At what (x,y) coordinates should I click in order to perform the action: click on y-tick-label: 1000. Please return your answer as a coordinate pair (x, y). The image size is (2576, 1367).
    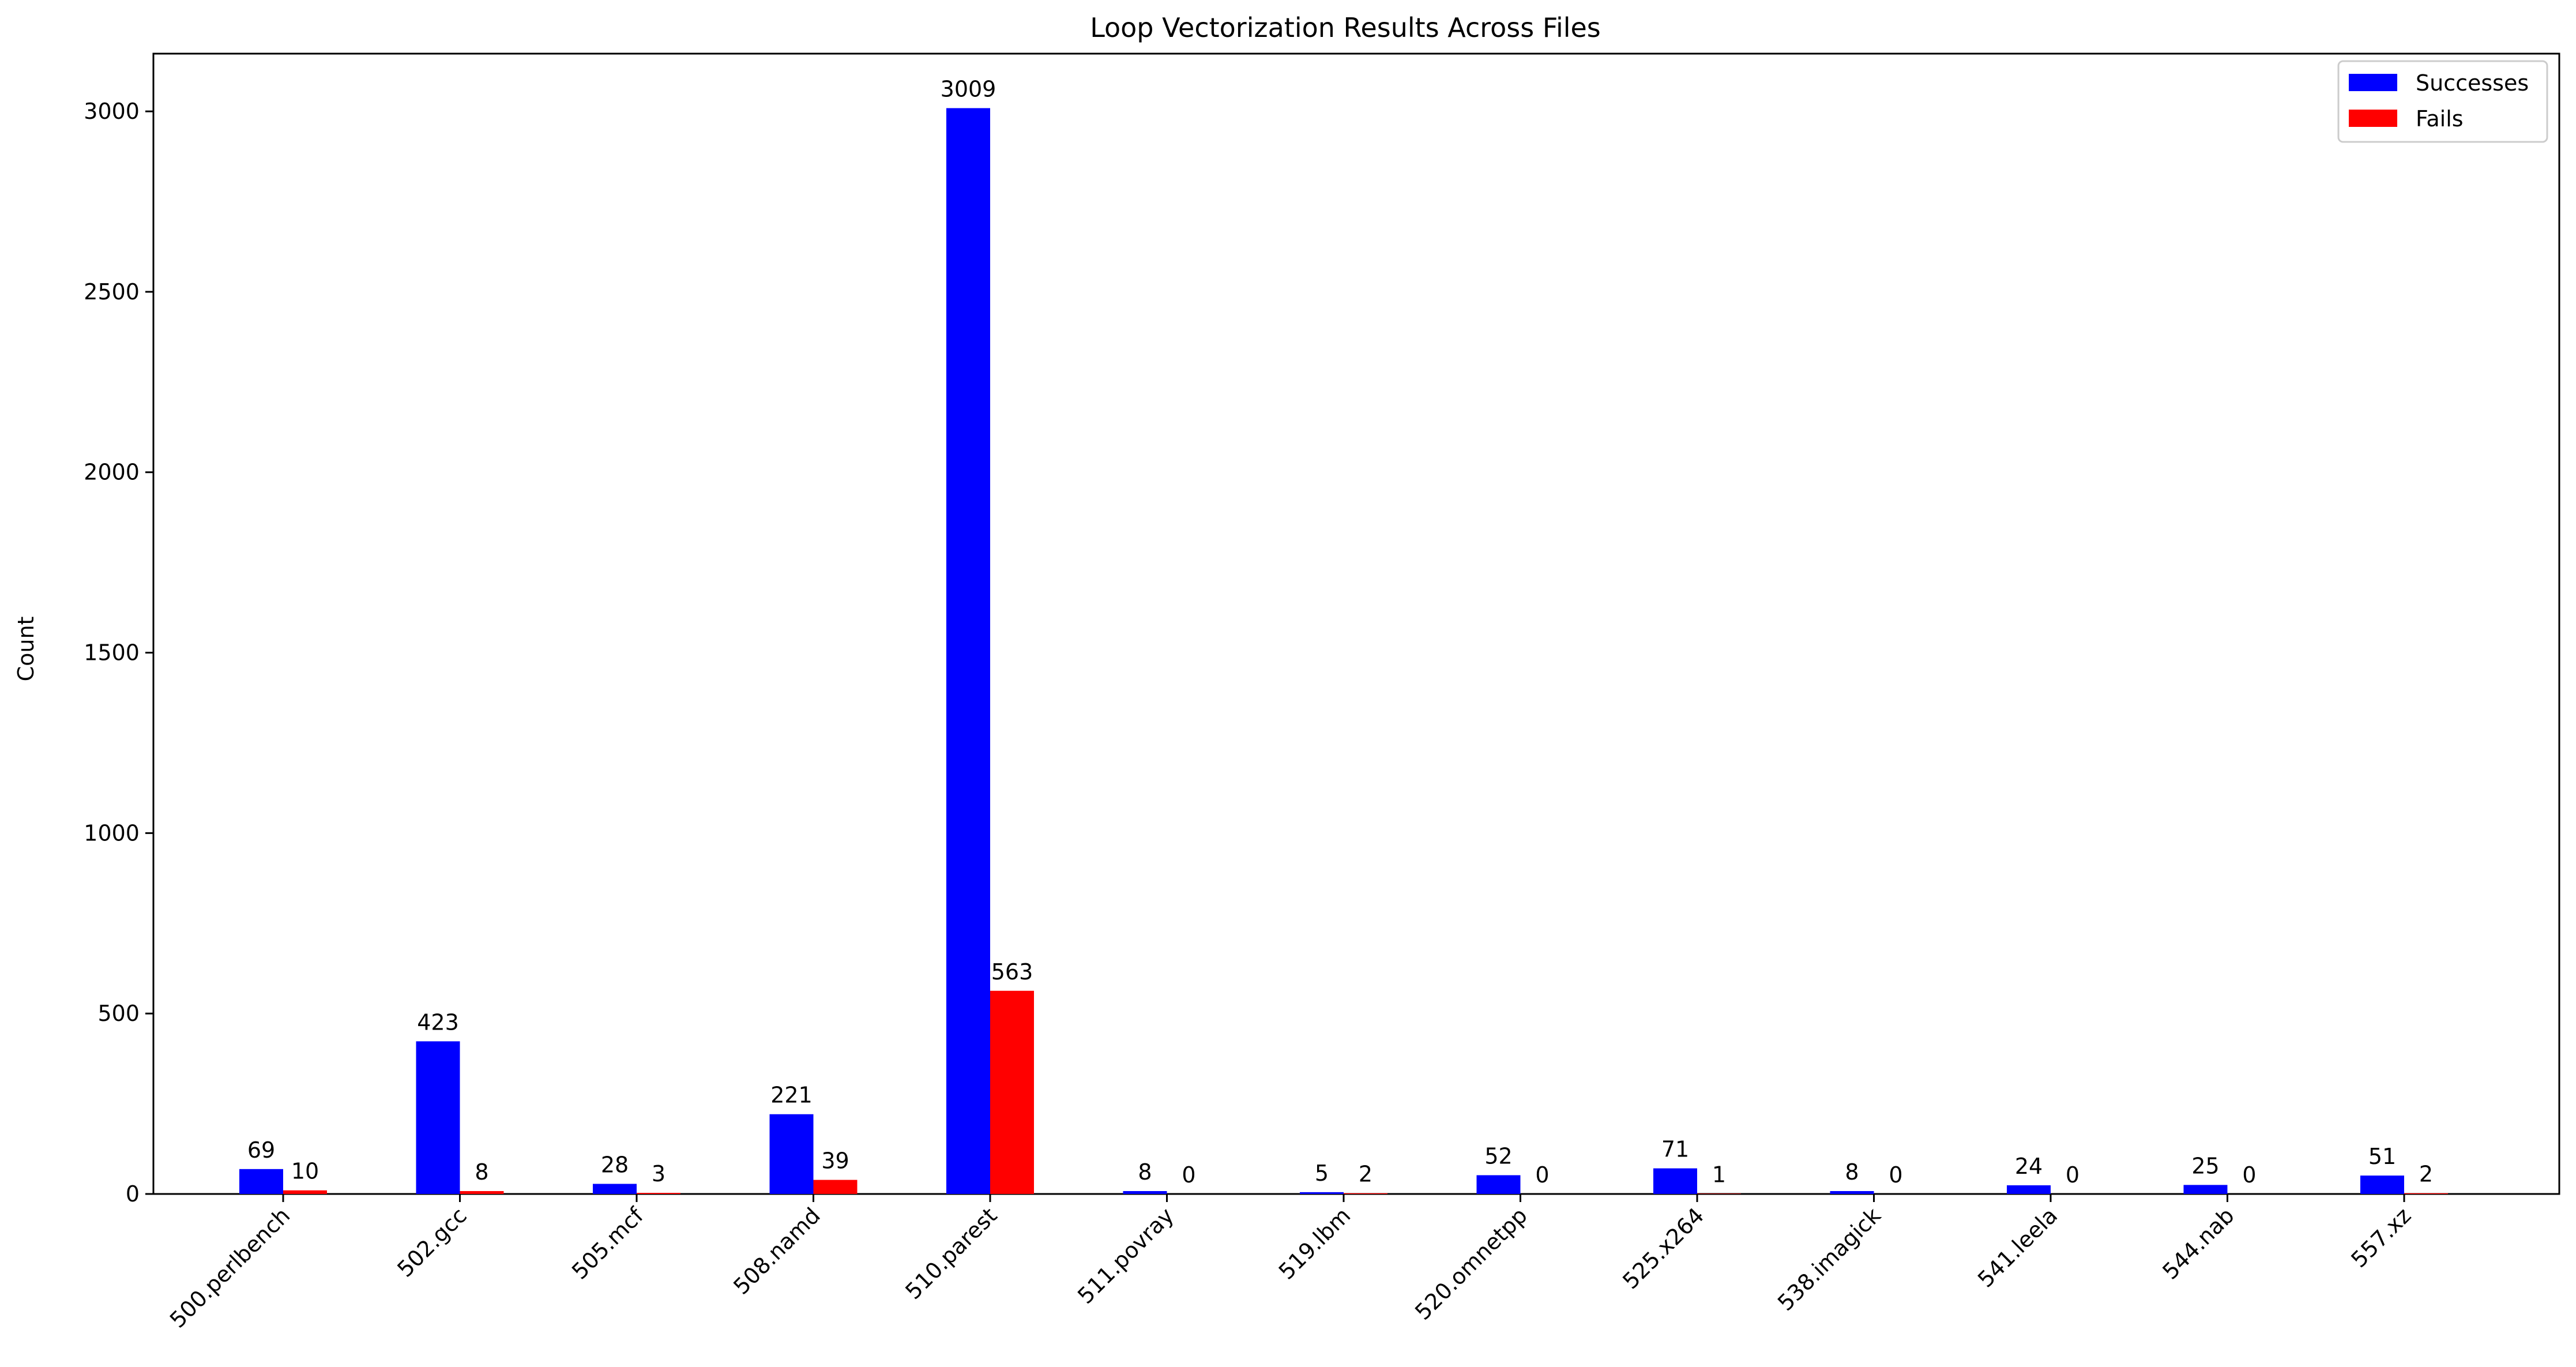
    Looking at the image, I should click on (112, 833).